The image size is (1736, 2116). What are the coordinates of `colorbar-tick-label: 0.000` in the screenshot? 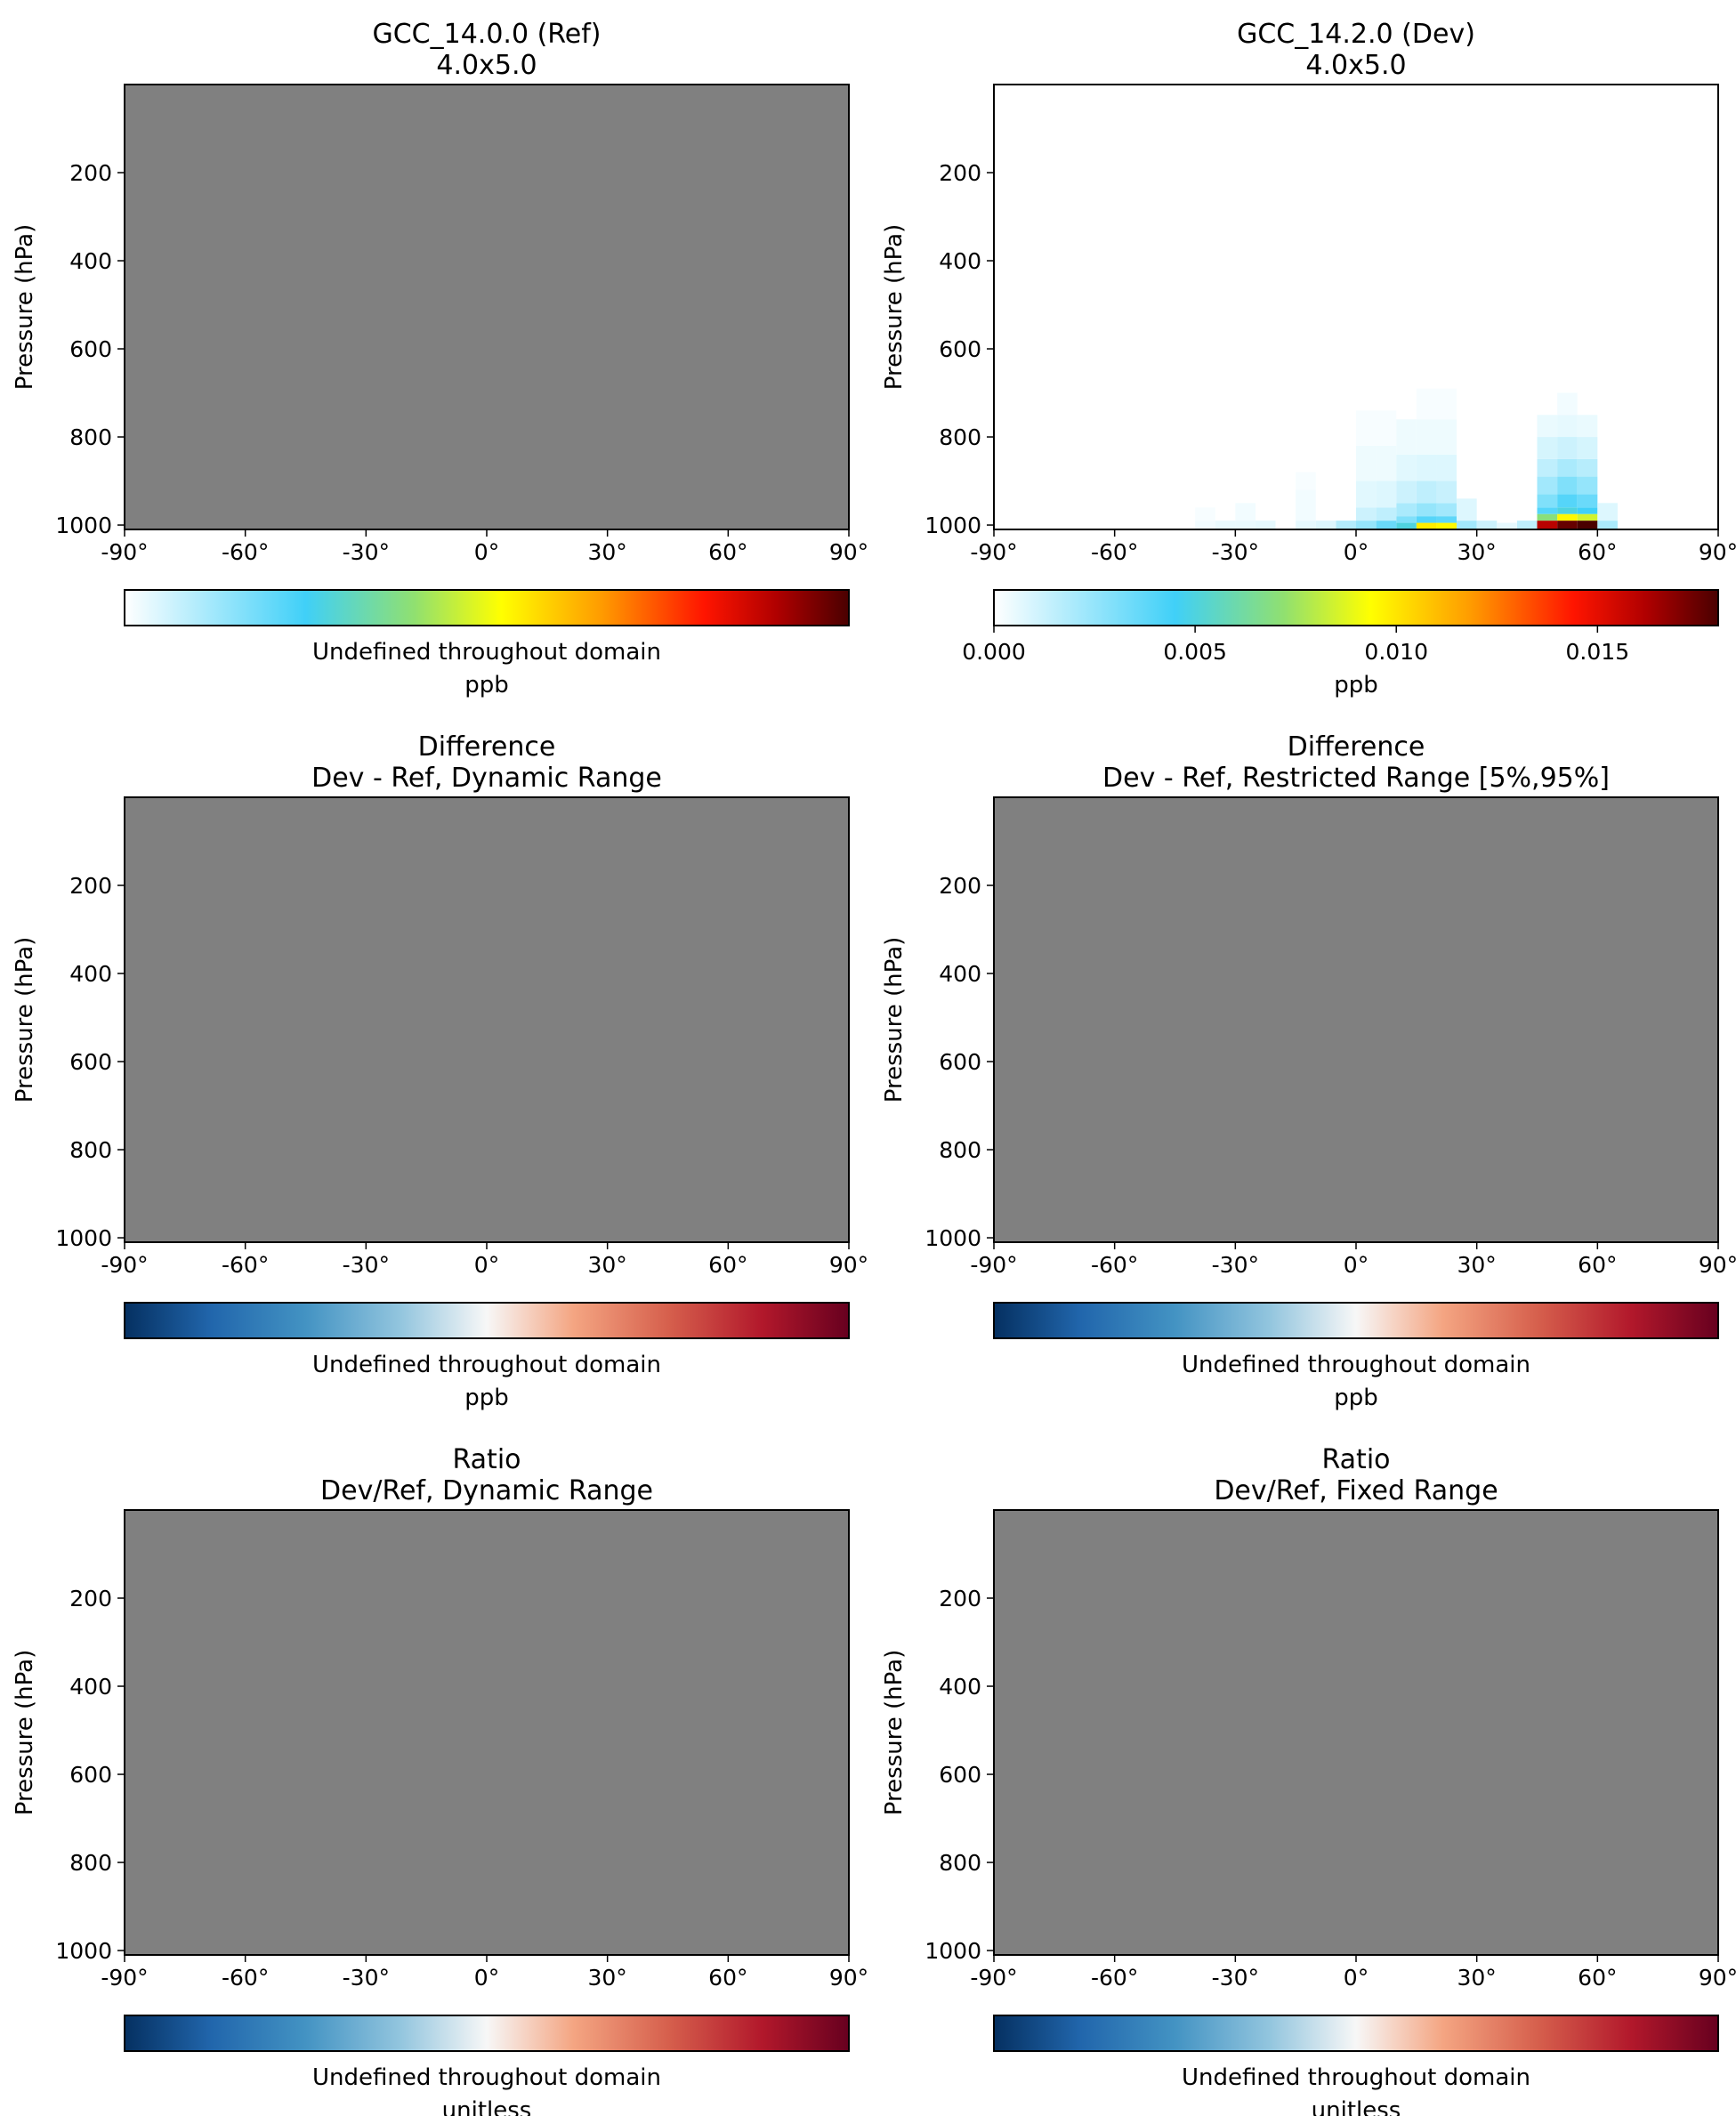 It's located at (994, 652).